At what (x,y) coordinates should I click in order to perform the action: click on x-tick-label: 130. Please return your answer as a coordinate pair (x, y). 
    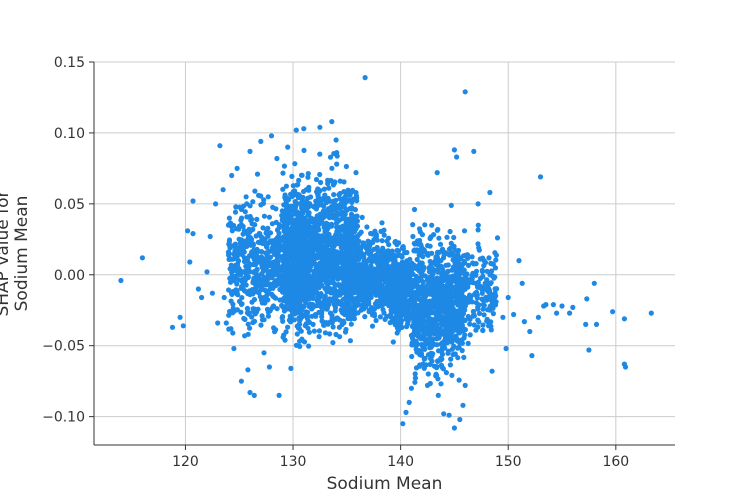
    Looking at the image, I should click on (293, 462).